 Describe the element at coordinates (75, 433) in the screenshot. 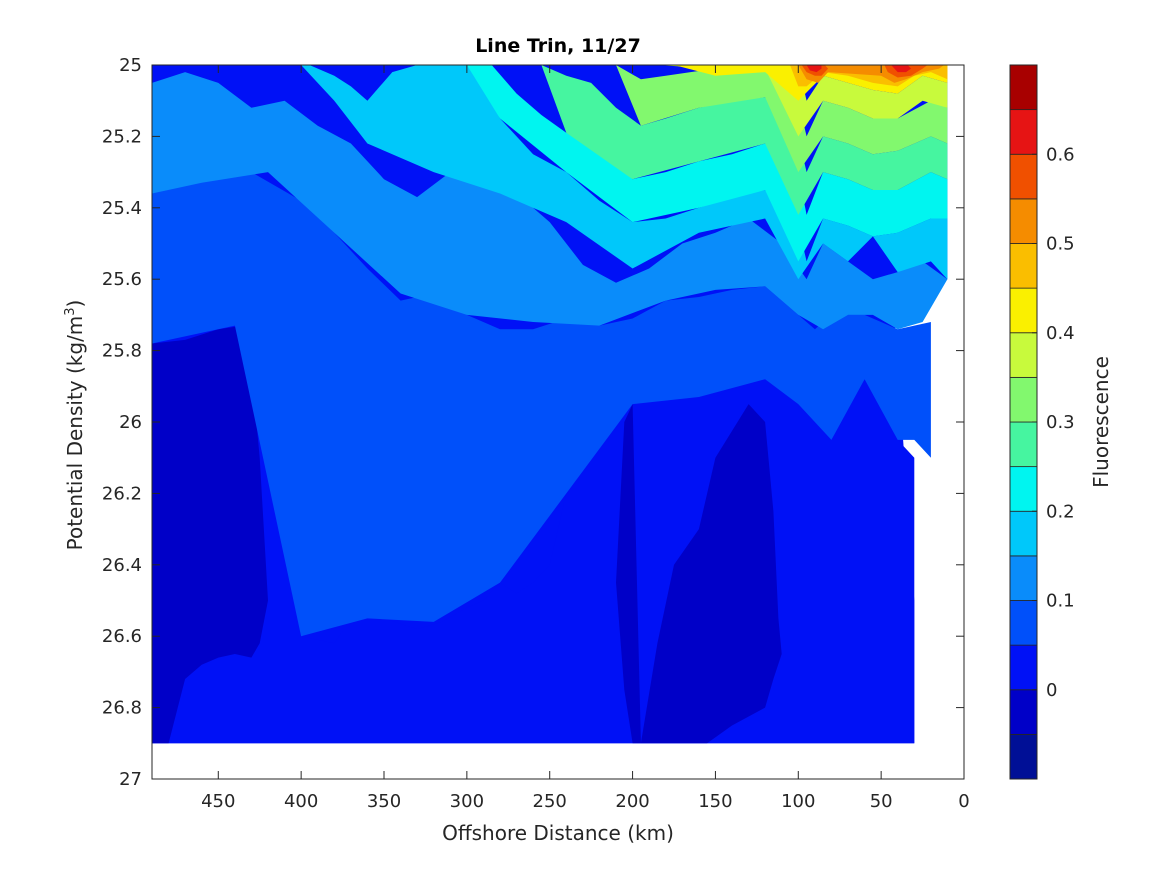

I see `y-axis-label-main: Potential Density (kg/m` at that location.